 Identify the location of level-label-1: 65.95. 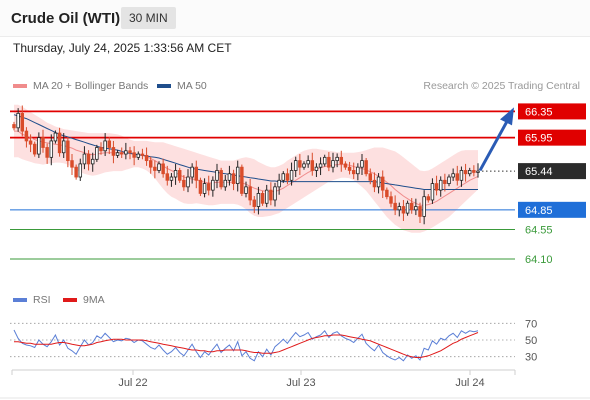
(539, 139).